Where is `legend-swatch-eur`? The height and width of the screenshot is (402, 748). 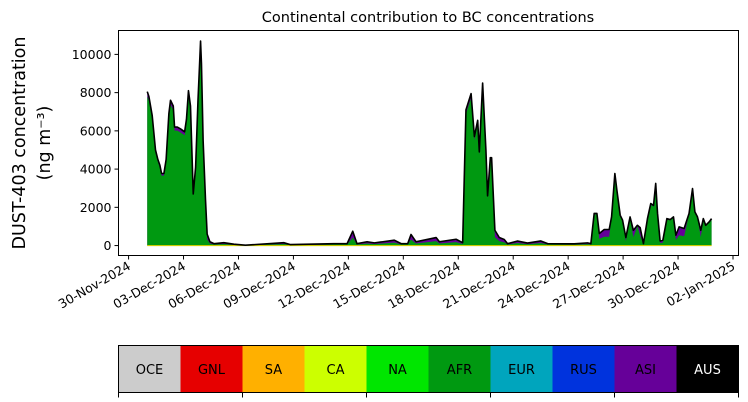 legend-swatch-eur is located at coordinates (521, 369).